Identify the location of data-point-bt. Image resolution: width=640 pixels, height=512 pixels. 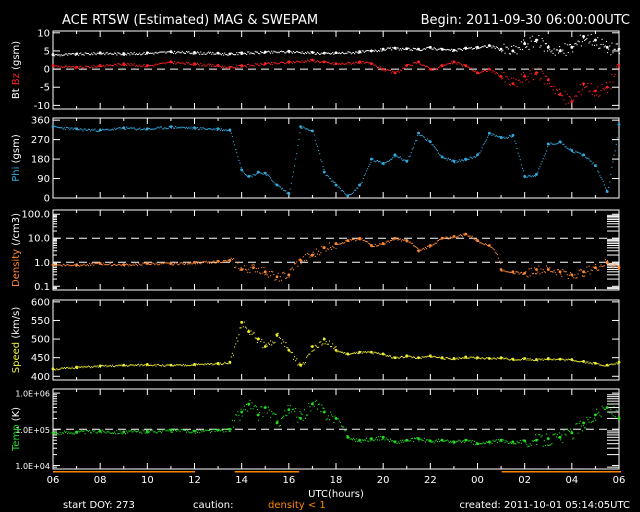
(560, 51).